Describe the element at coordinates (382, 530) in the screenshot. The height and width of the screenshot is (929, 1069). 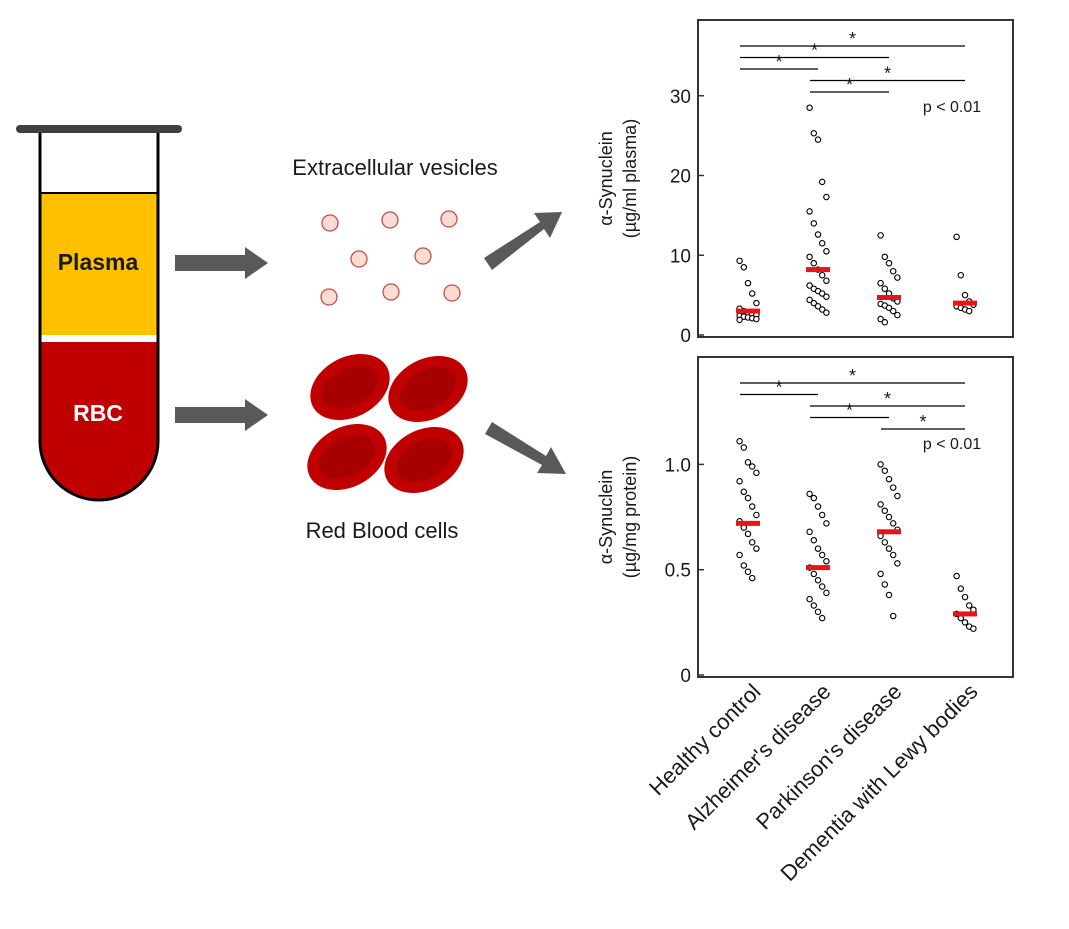
I see `rbc-label: Red Blood cells` at that location.